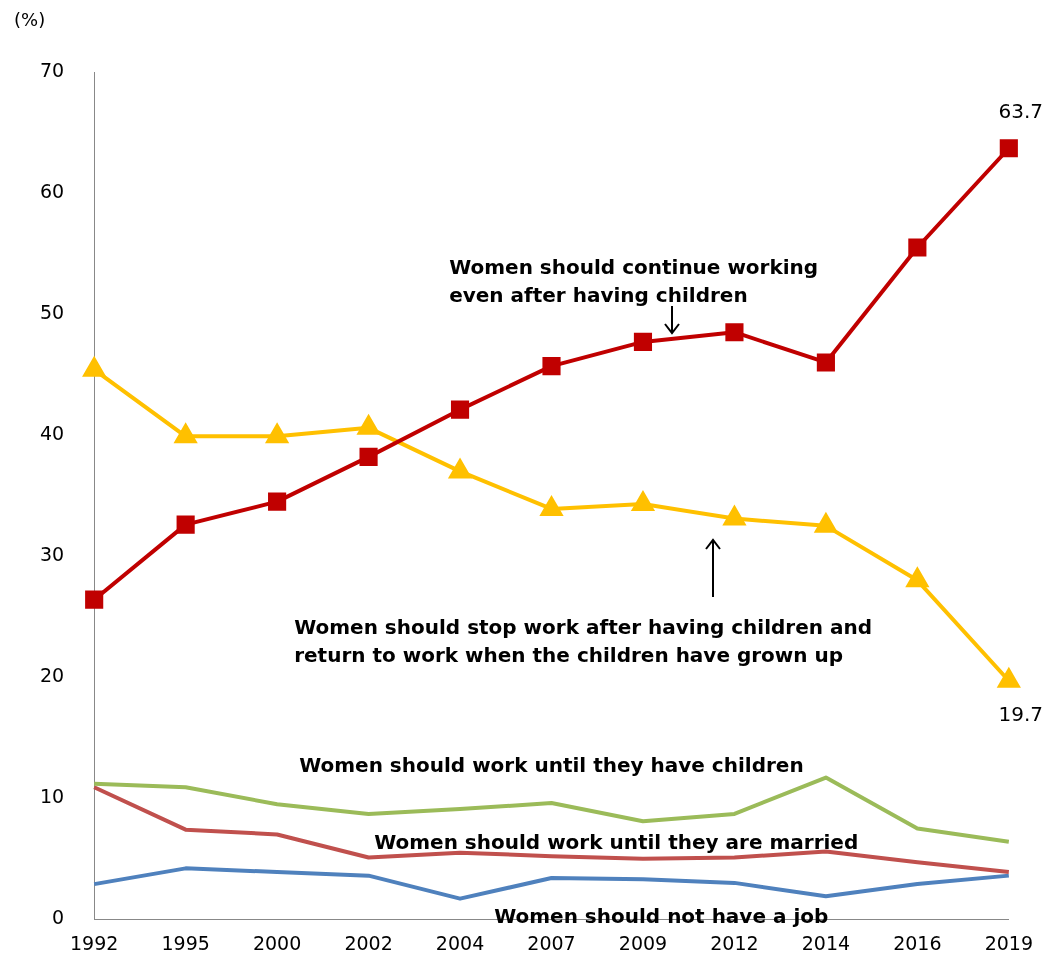 This screenshot has width=1047, height=975. What do you see at coordinates (583, 641) in the screenshot?
I see `text: Women should stop work after having children and return to work when the children have grown up` at bounding box center [583, 641].